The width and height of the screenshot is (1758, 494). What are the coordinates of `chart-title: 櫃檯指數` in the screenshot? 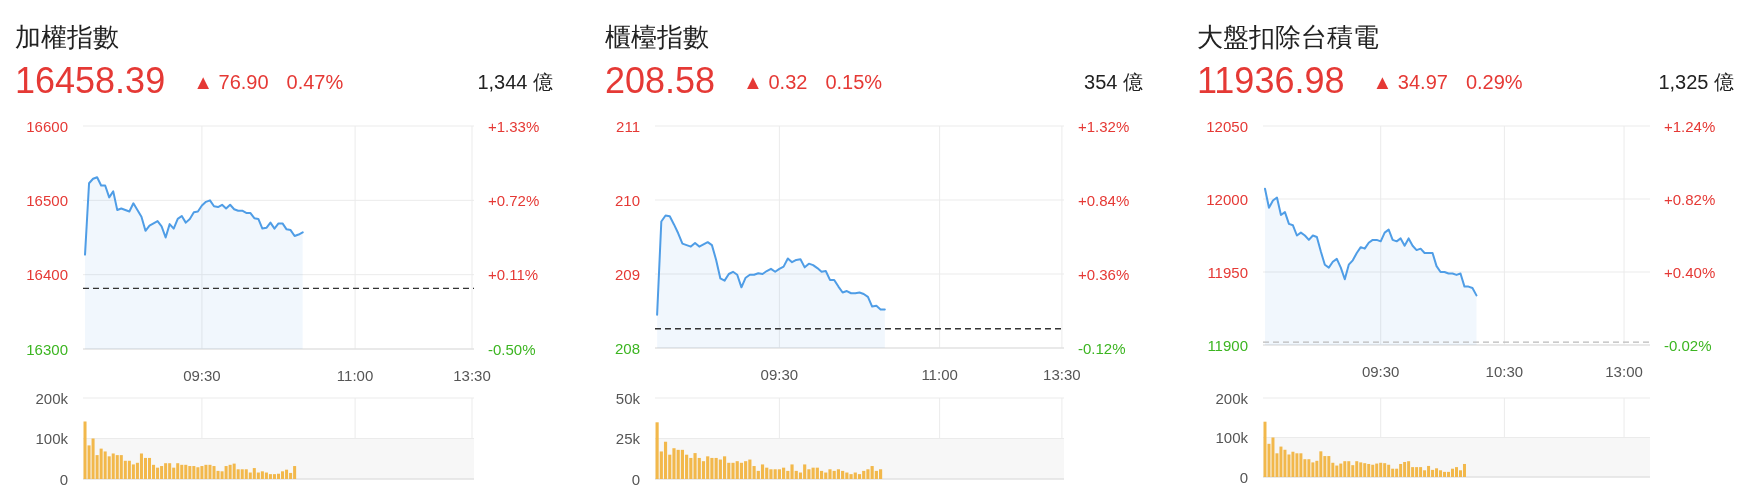 It's located at (657, 37).